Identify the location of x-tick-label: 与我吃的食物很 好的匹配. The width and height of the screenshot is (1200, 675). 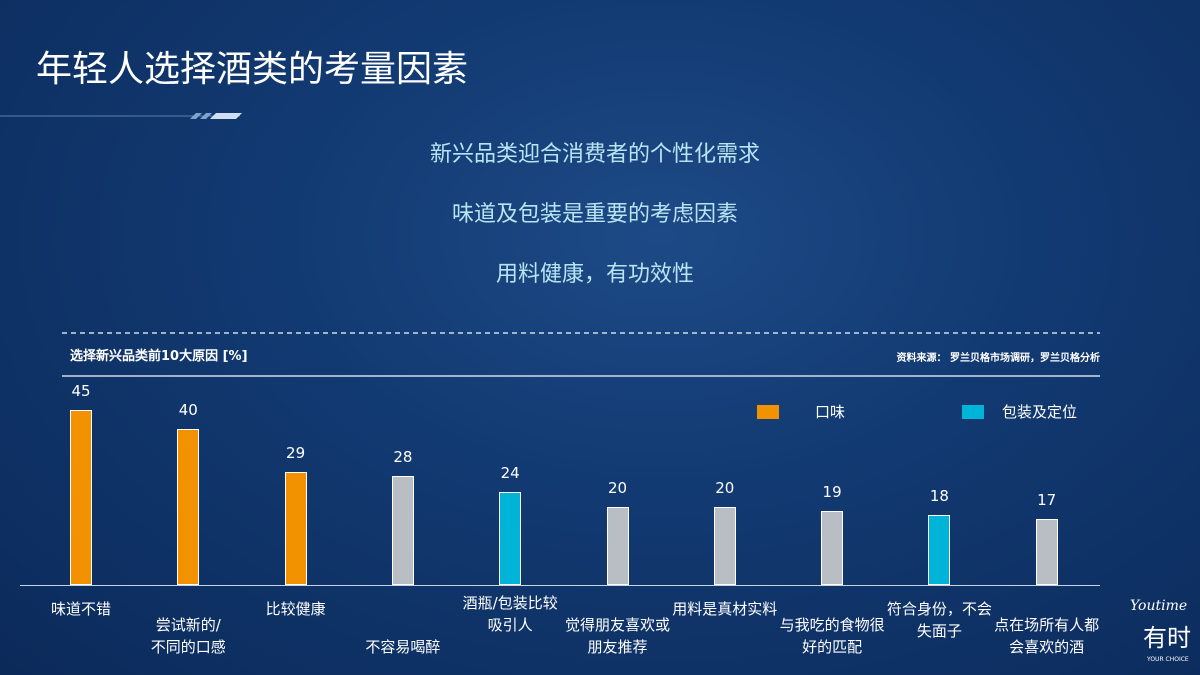
(832, 636).